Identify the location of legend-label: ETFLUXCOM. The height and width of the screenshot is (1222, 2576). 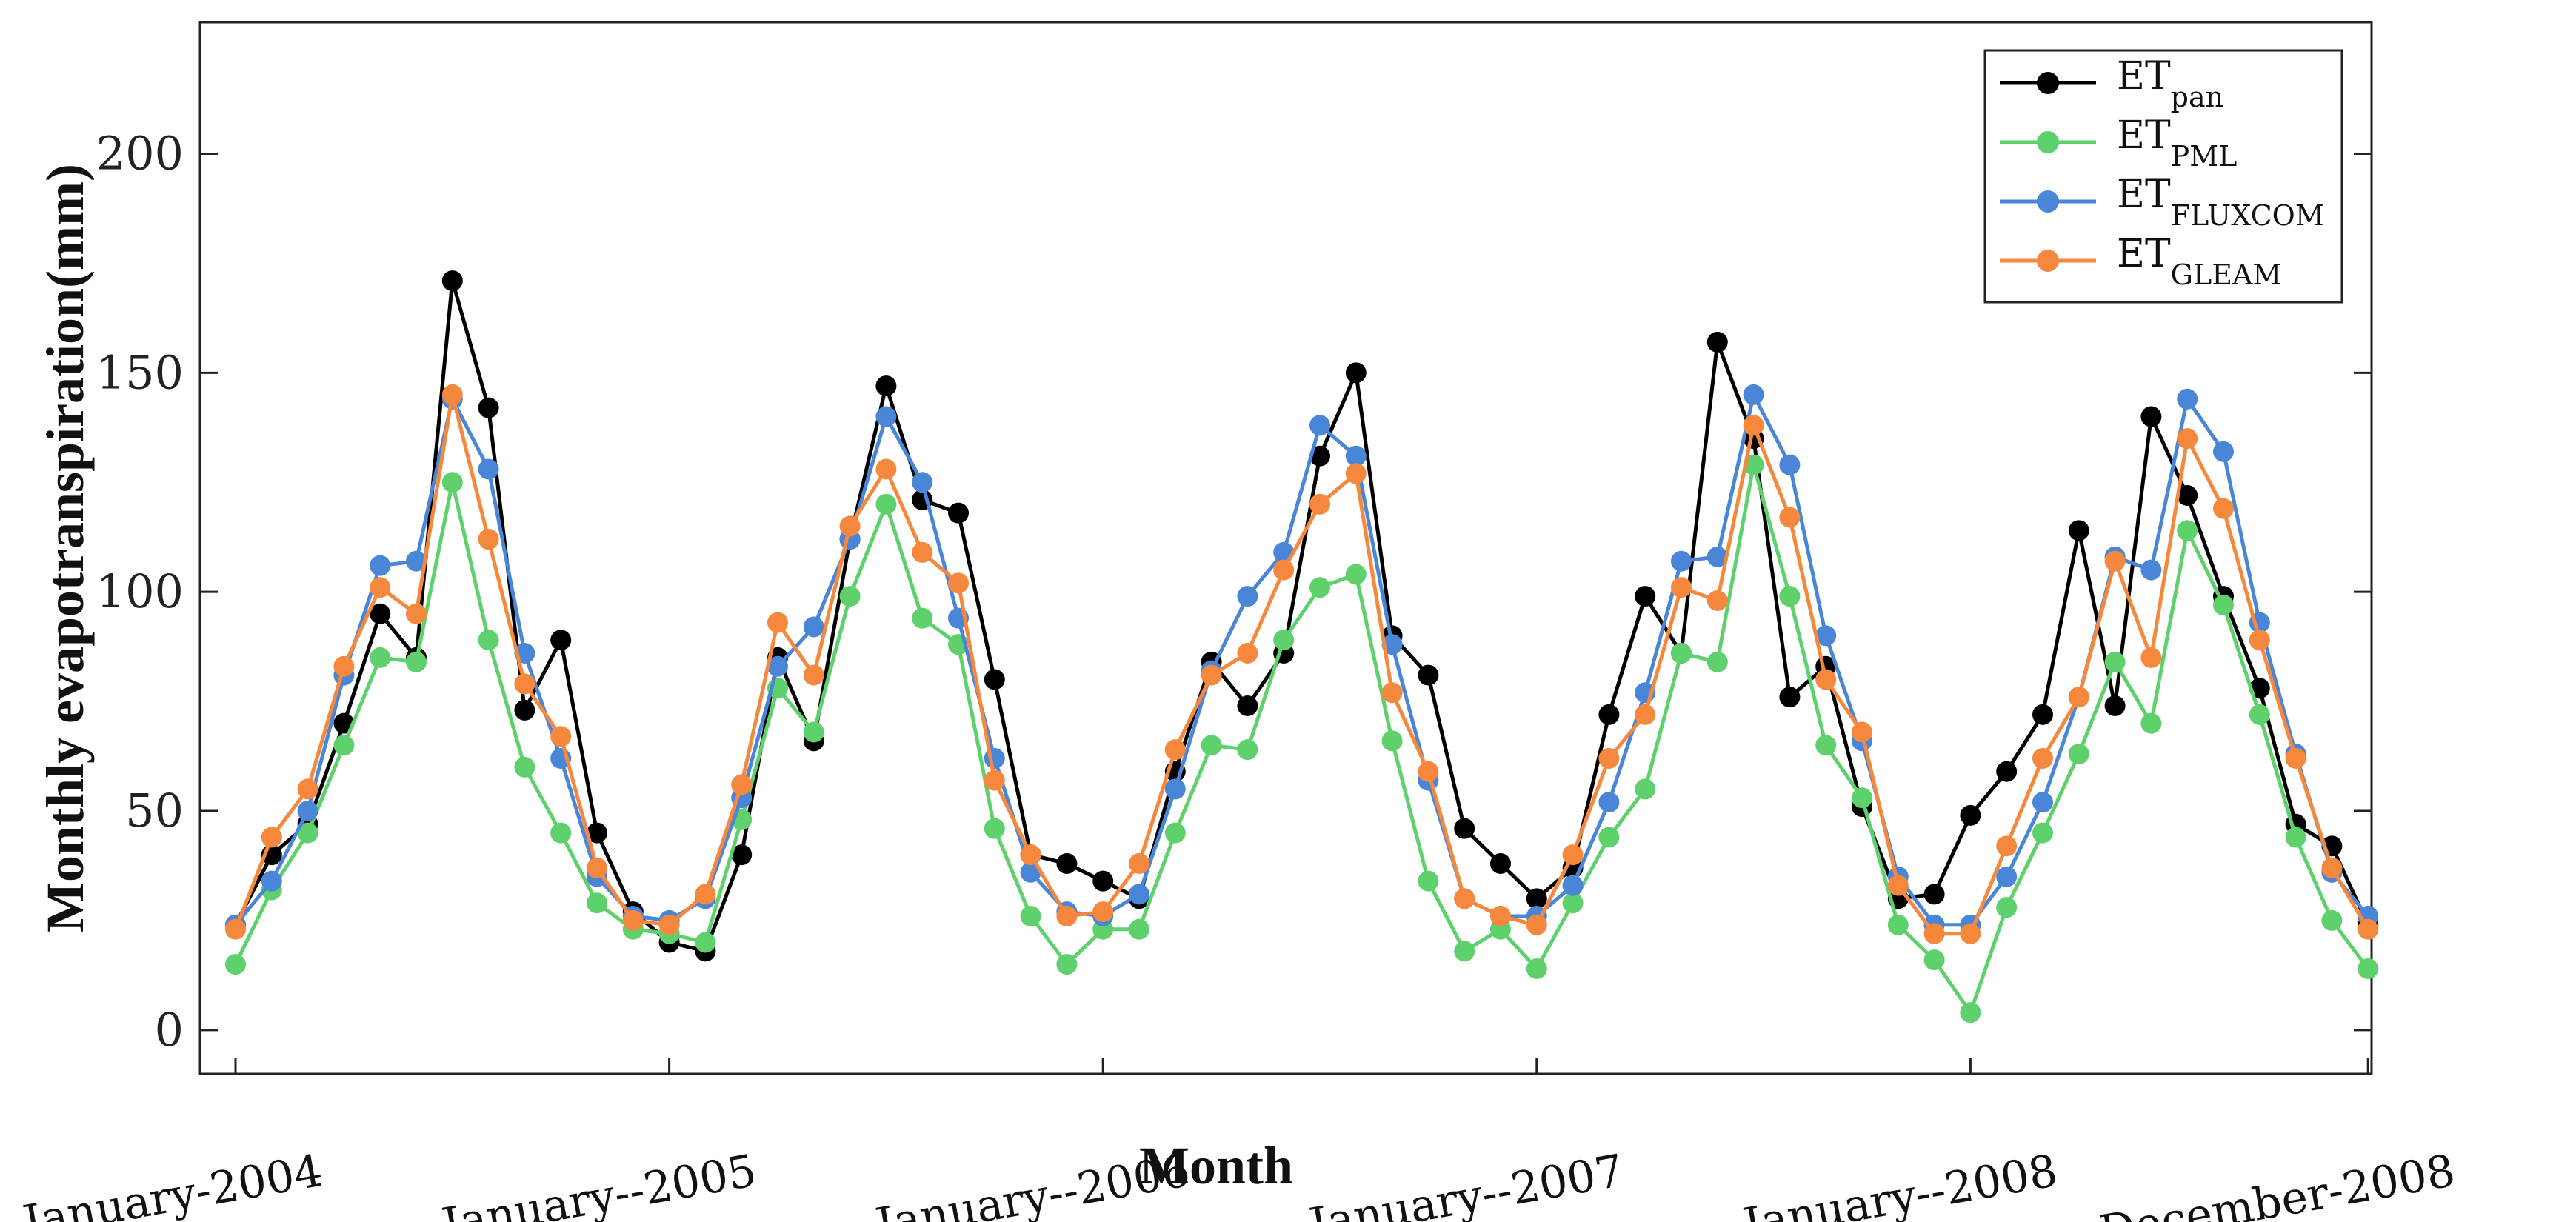
(2220, 202).